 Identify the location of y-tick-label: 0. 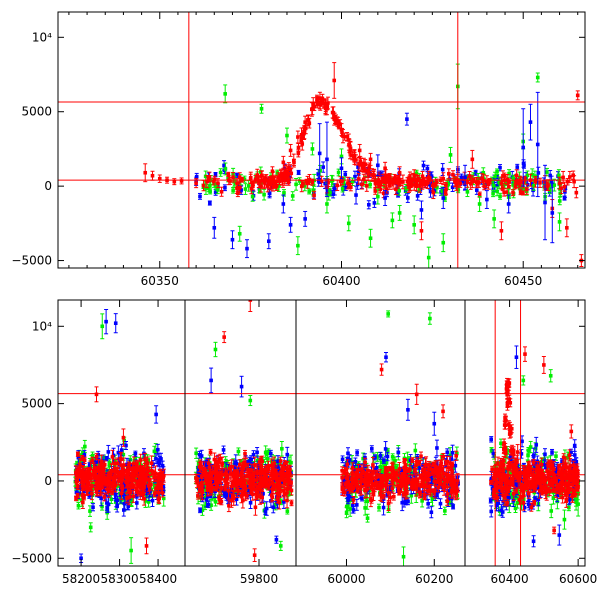
(48, 186).